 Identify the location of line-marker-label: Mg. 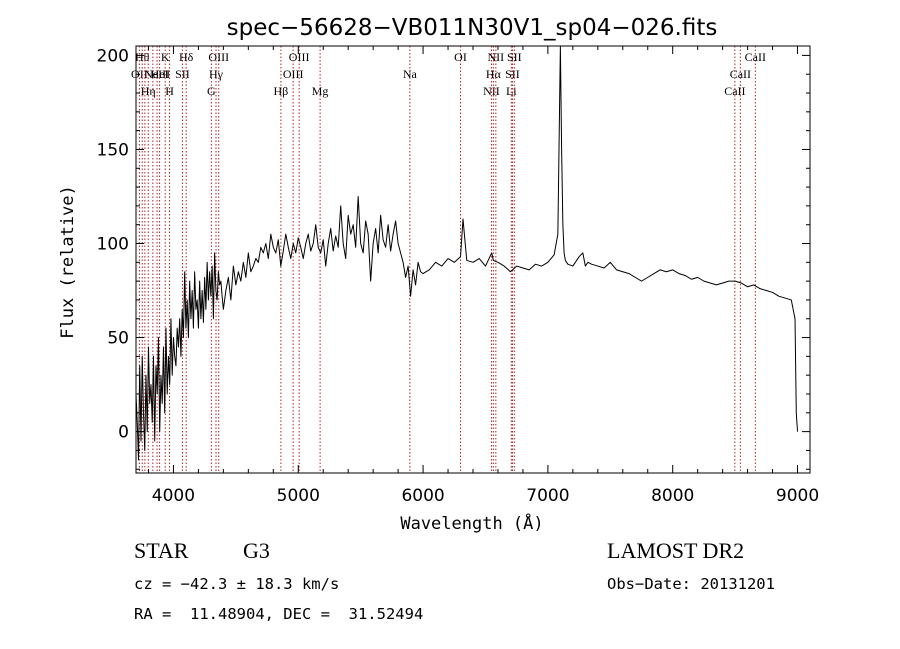
(320, 91).